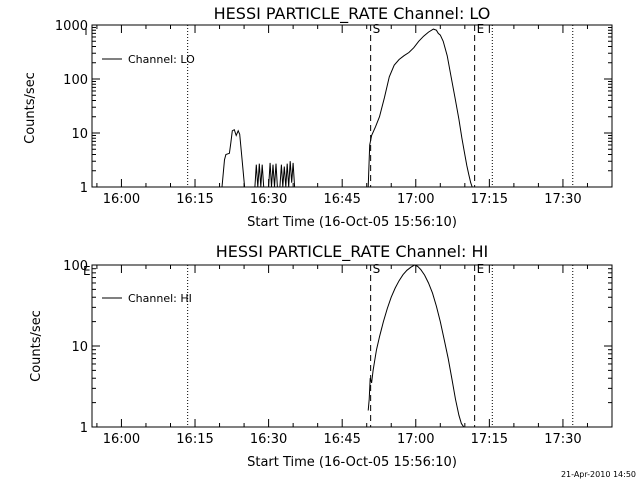 The width and height of the screenshot is (640, 480). Describe the element at coordinates (87, 271) in the screenshot. I see `left-marker-label: E` at that location.